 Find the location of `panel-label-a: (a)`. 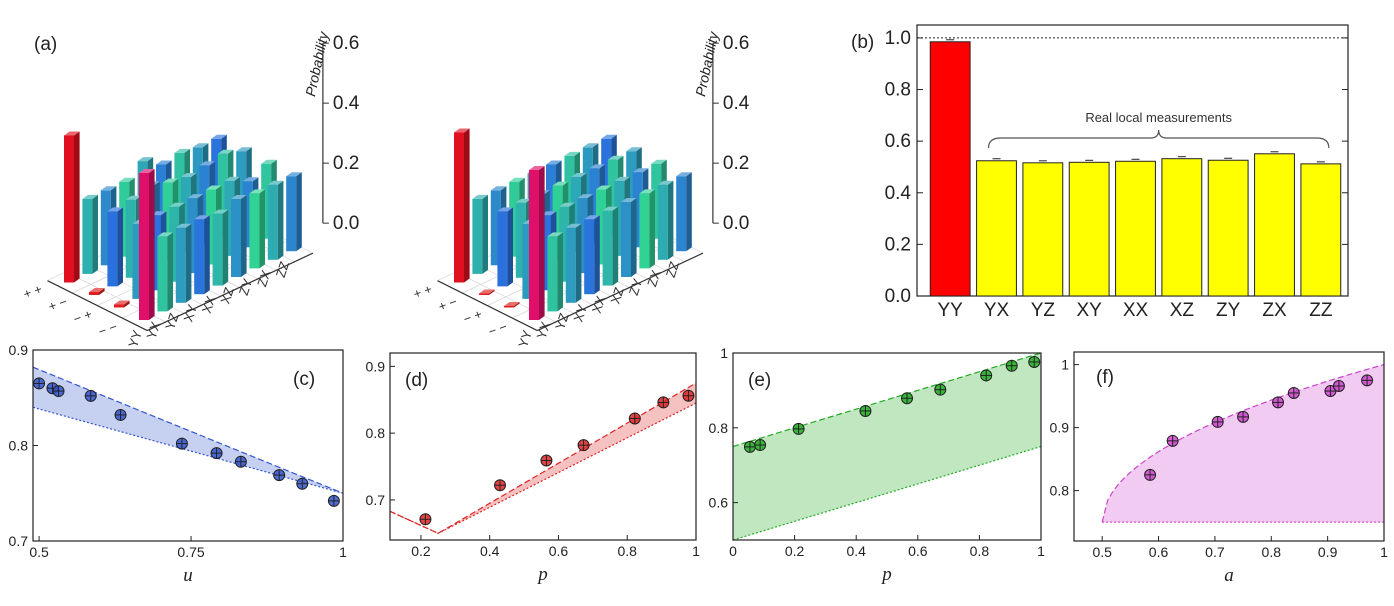

panel-label-a: (a) is located at coordinates (45, 44).